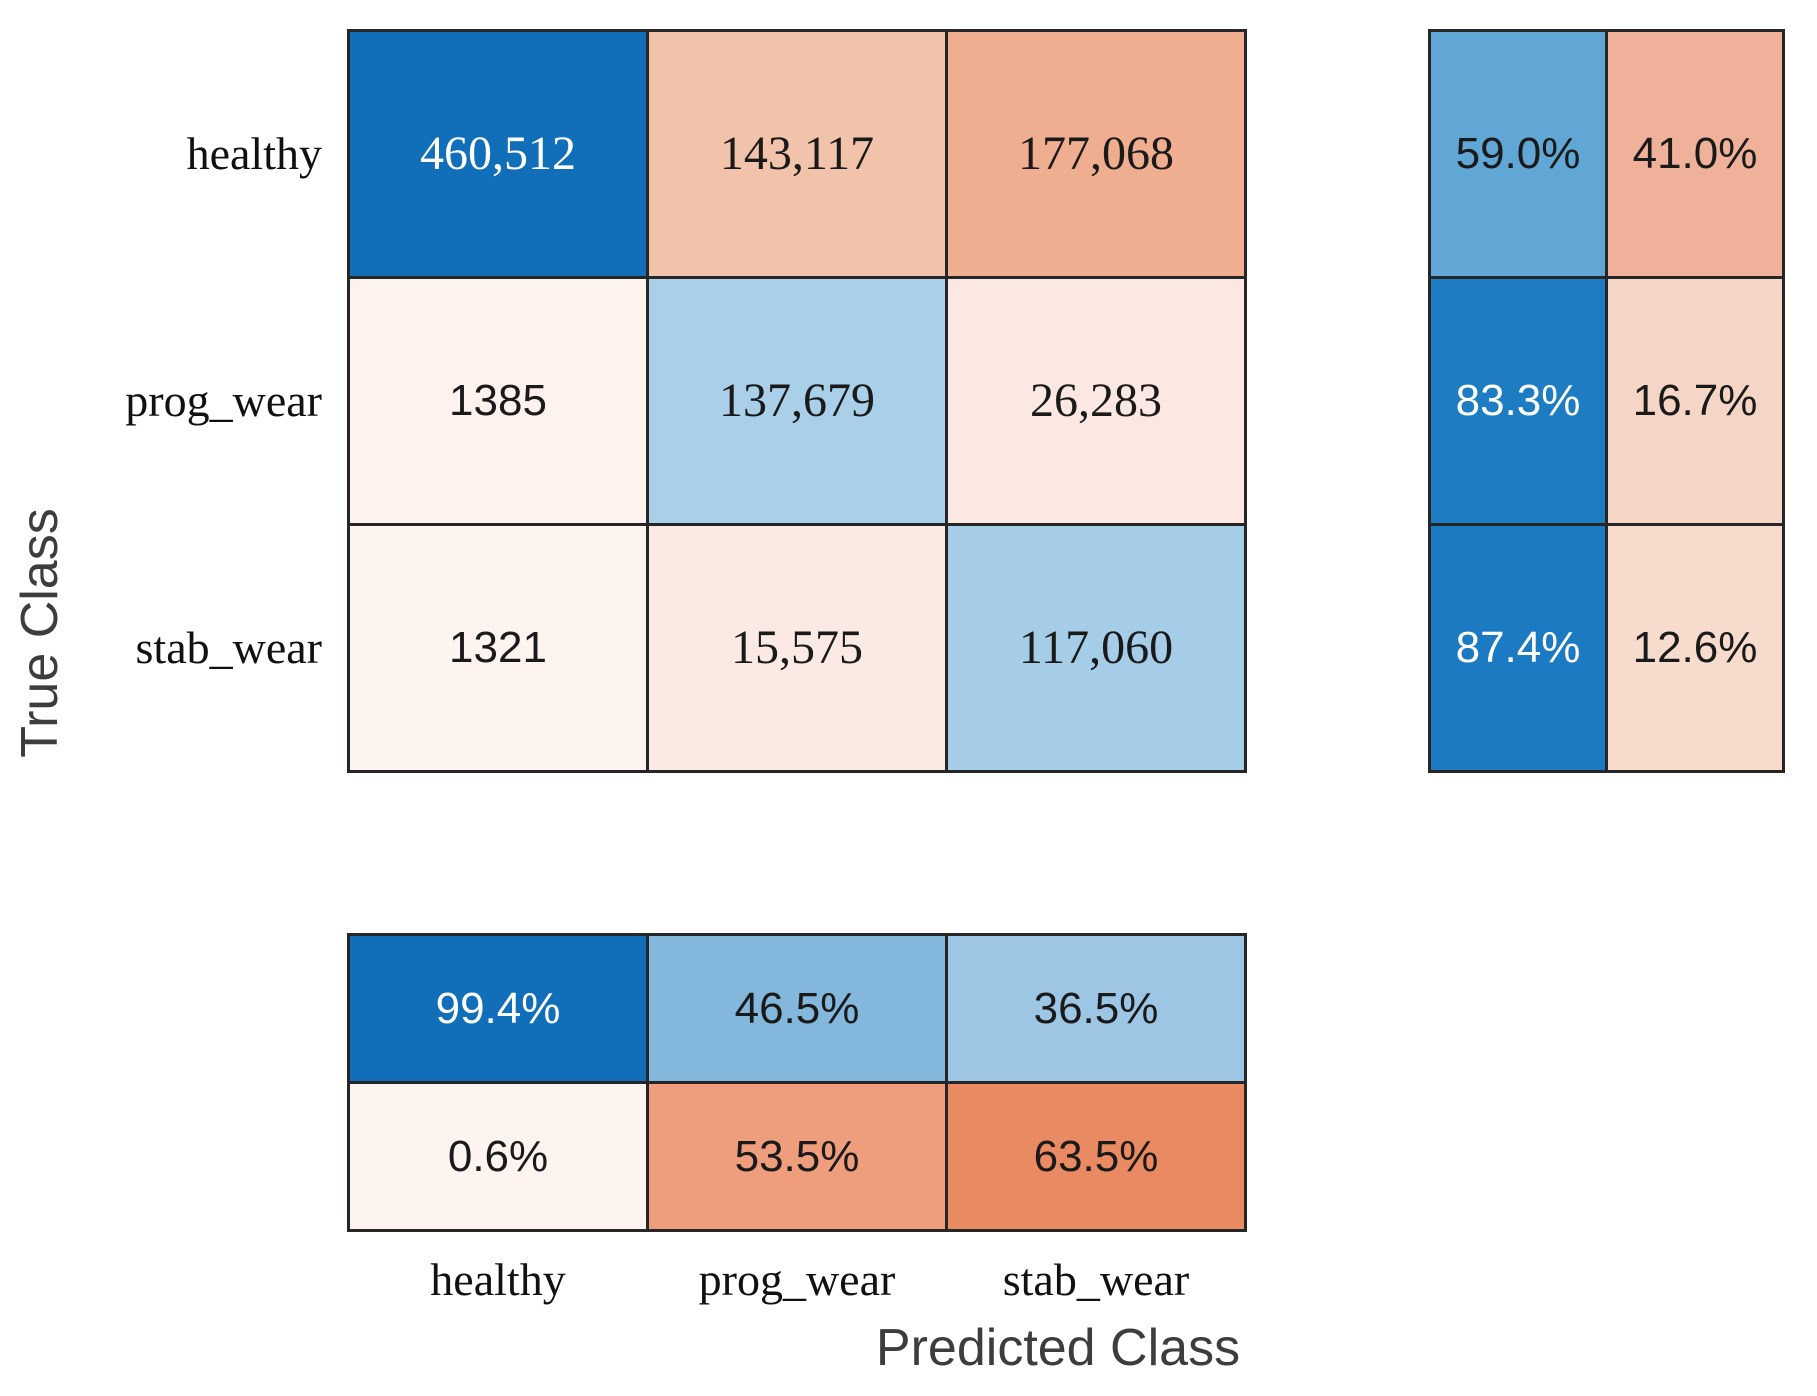 The height and width of the screenshot is (1396, 1817). I want to click on cell-true-healthy-pred-stab-wear: 177,068, so click(1096, 154).